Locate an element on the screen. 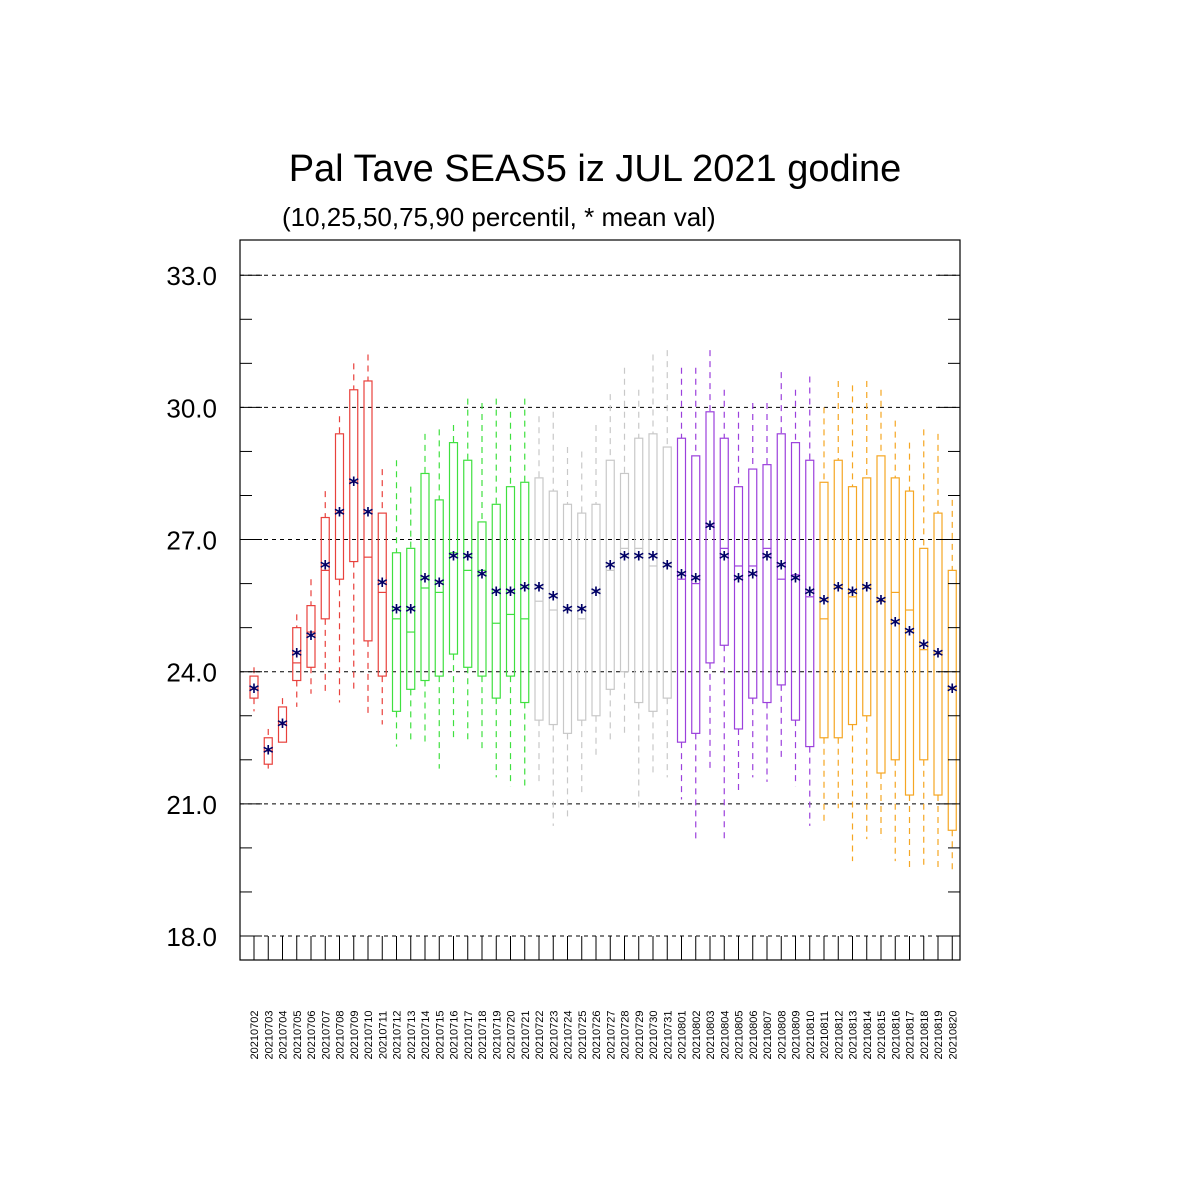 The width and height of the screenshot is (1200, 1200). xtick-label: 20210714 is located at coordinates (426, 1035).